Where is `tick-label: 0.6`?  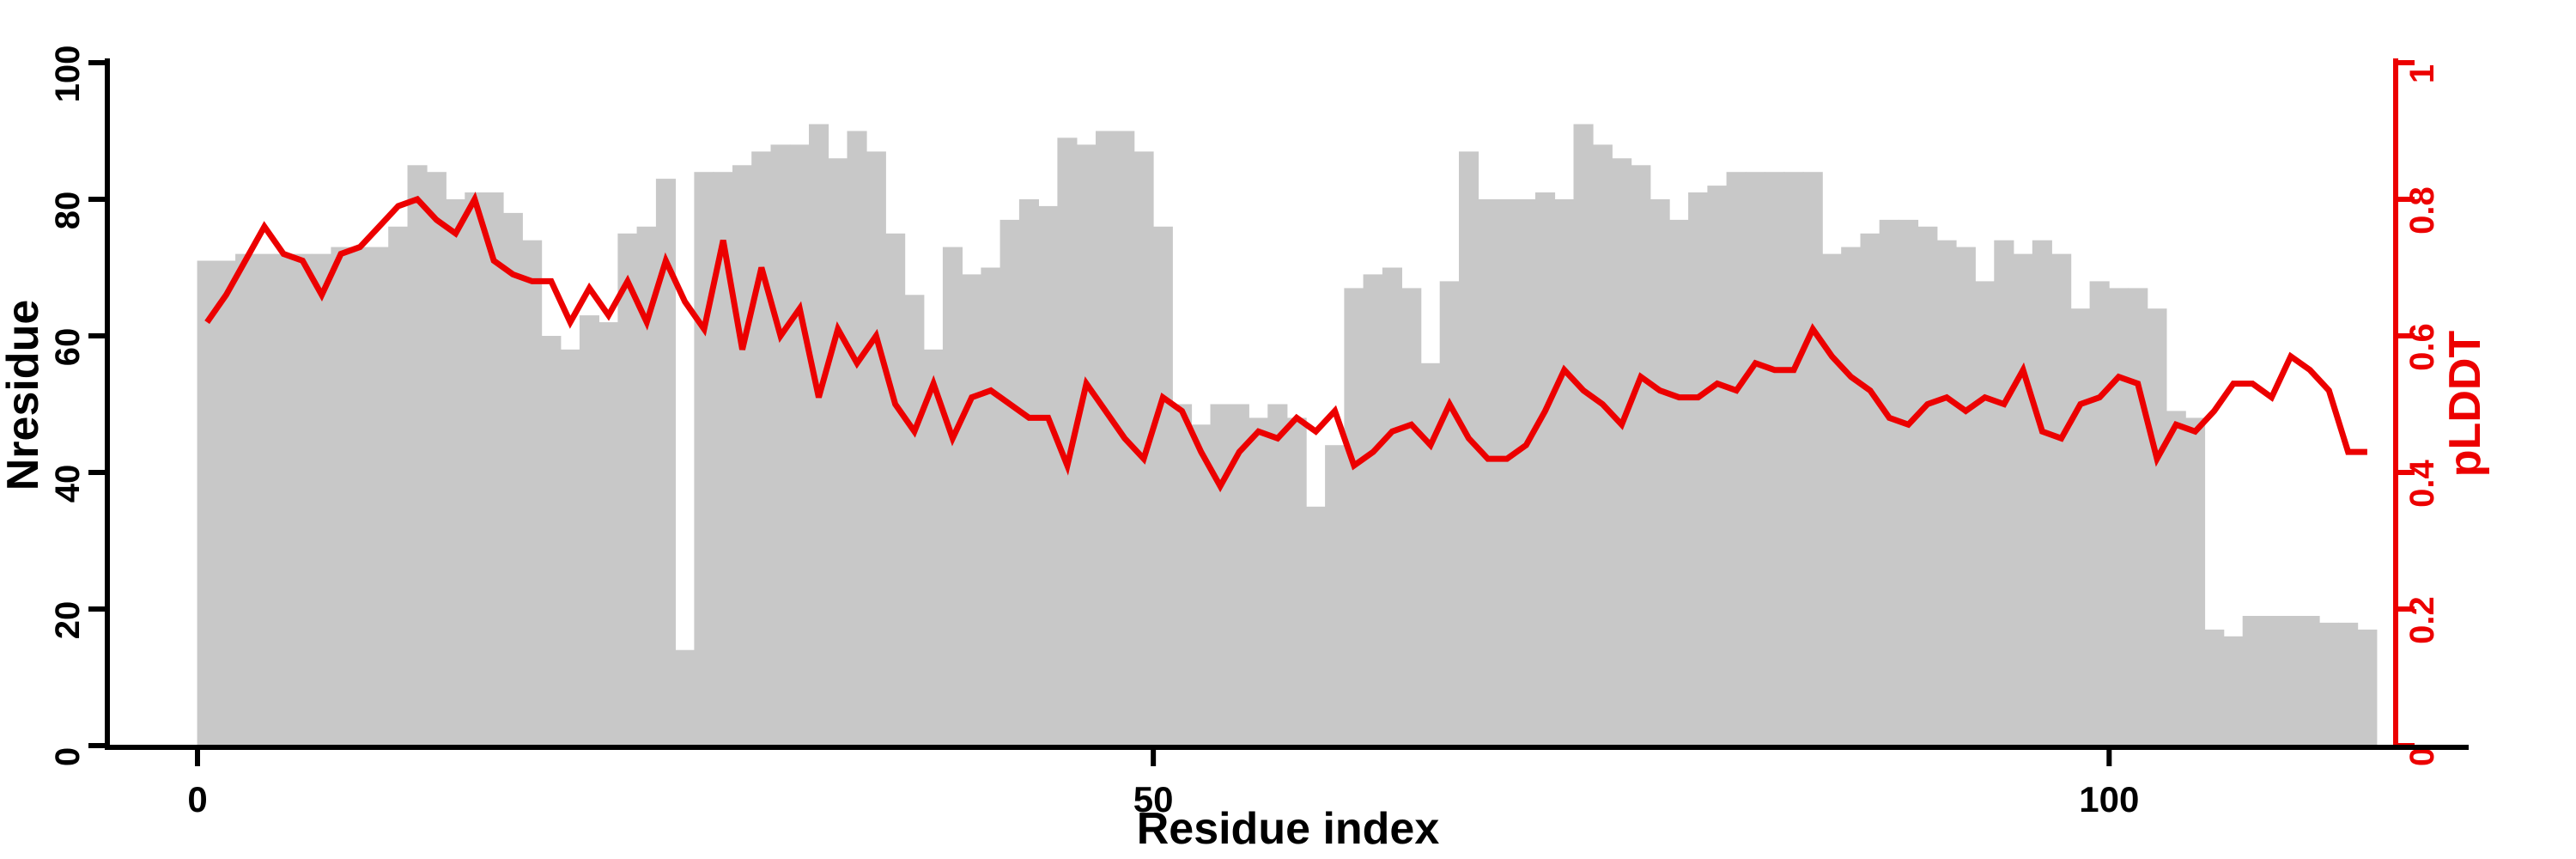 tick-label: 0.6 is located at coordinates (2422, 347).